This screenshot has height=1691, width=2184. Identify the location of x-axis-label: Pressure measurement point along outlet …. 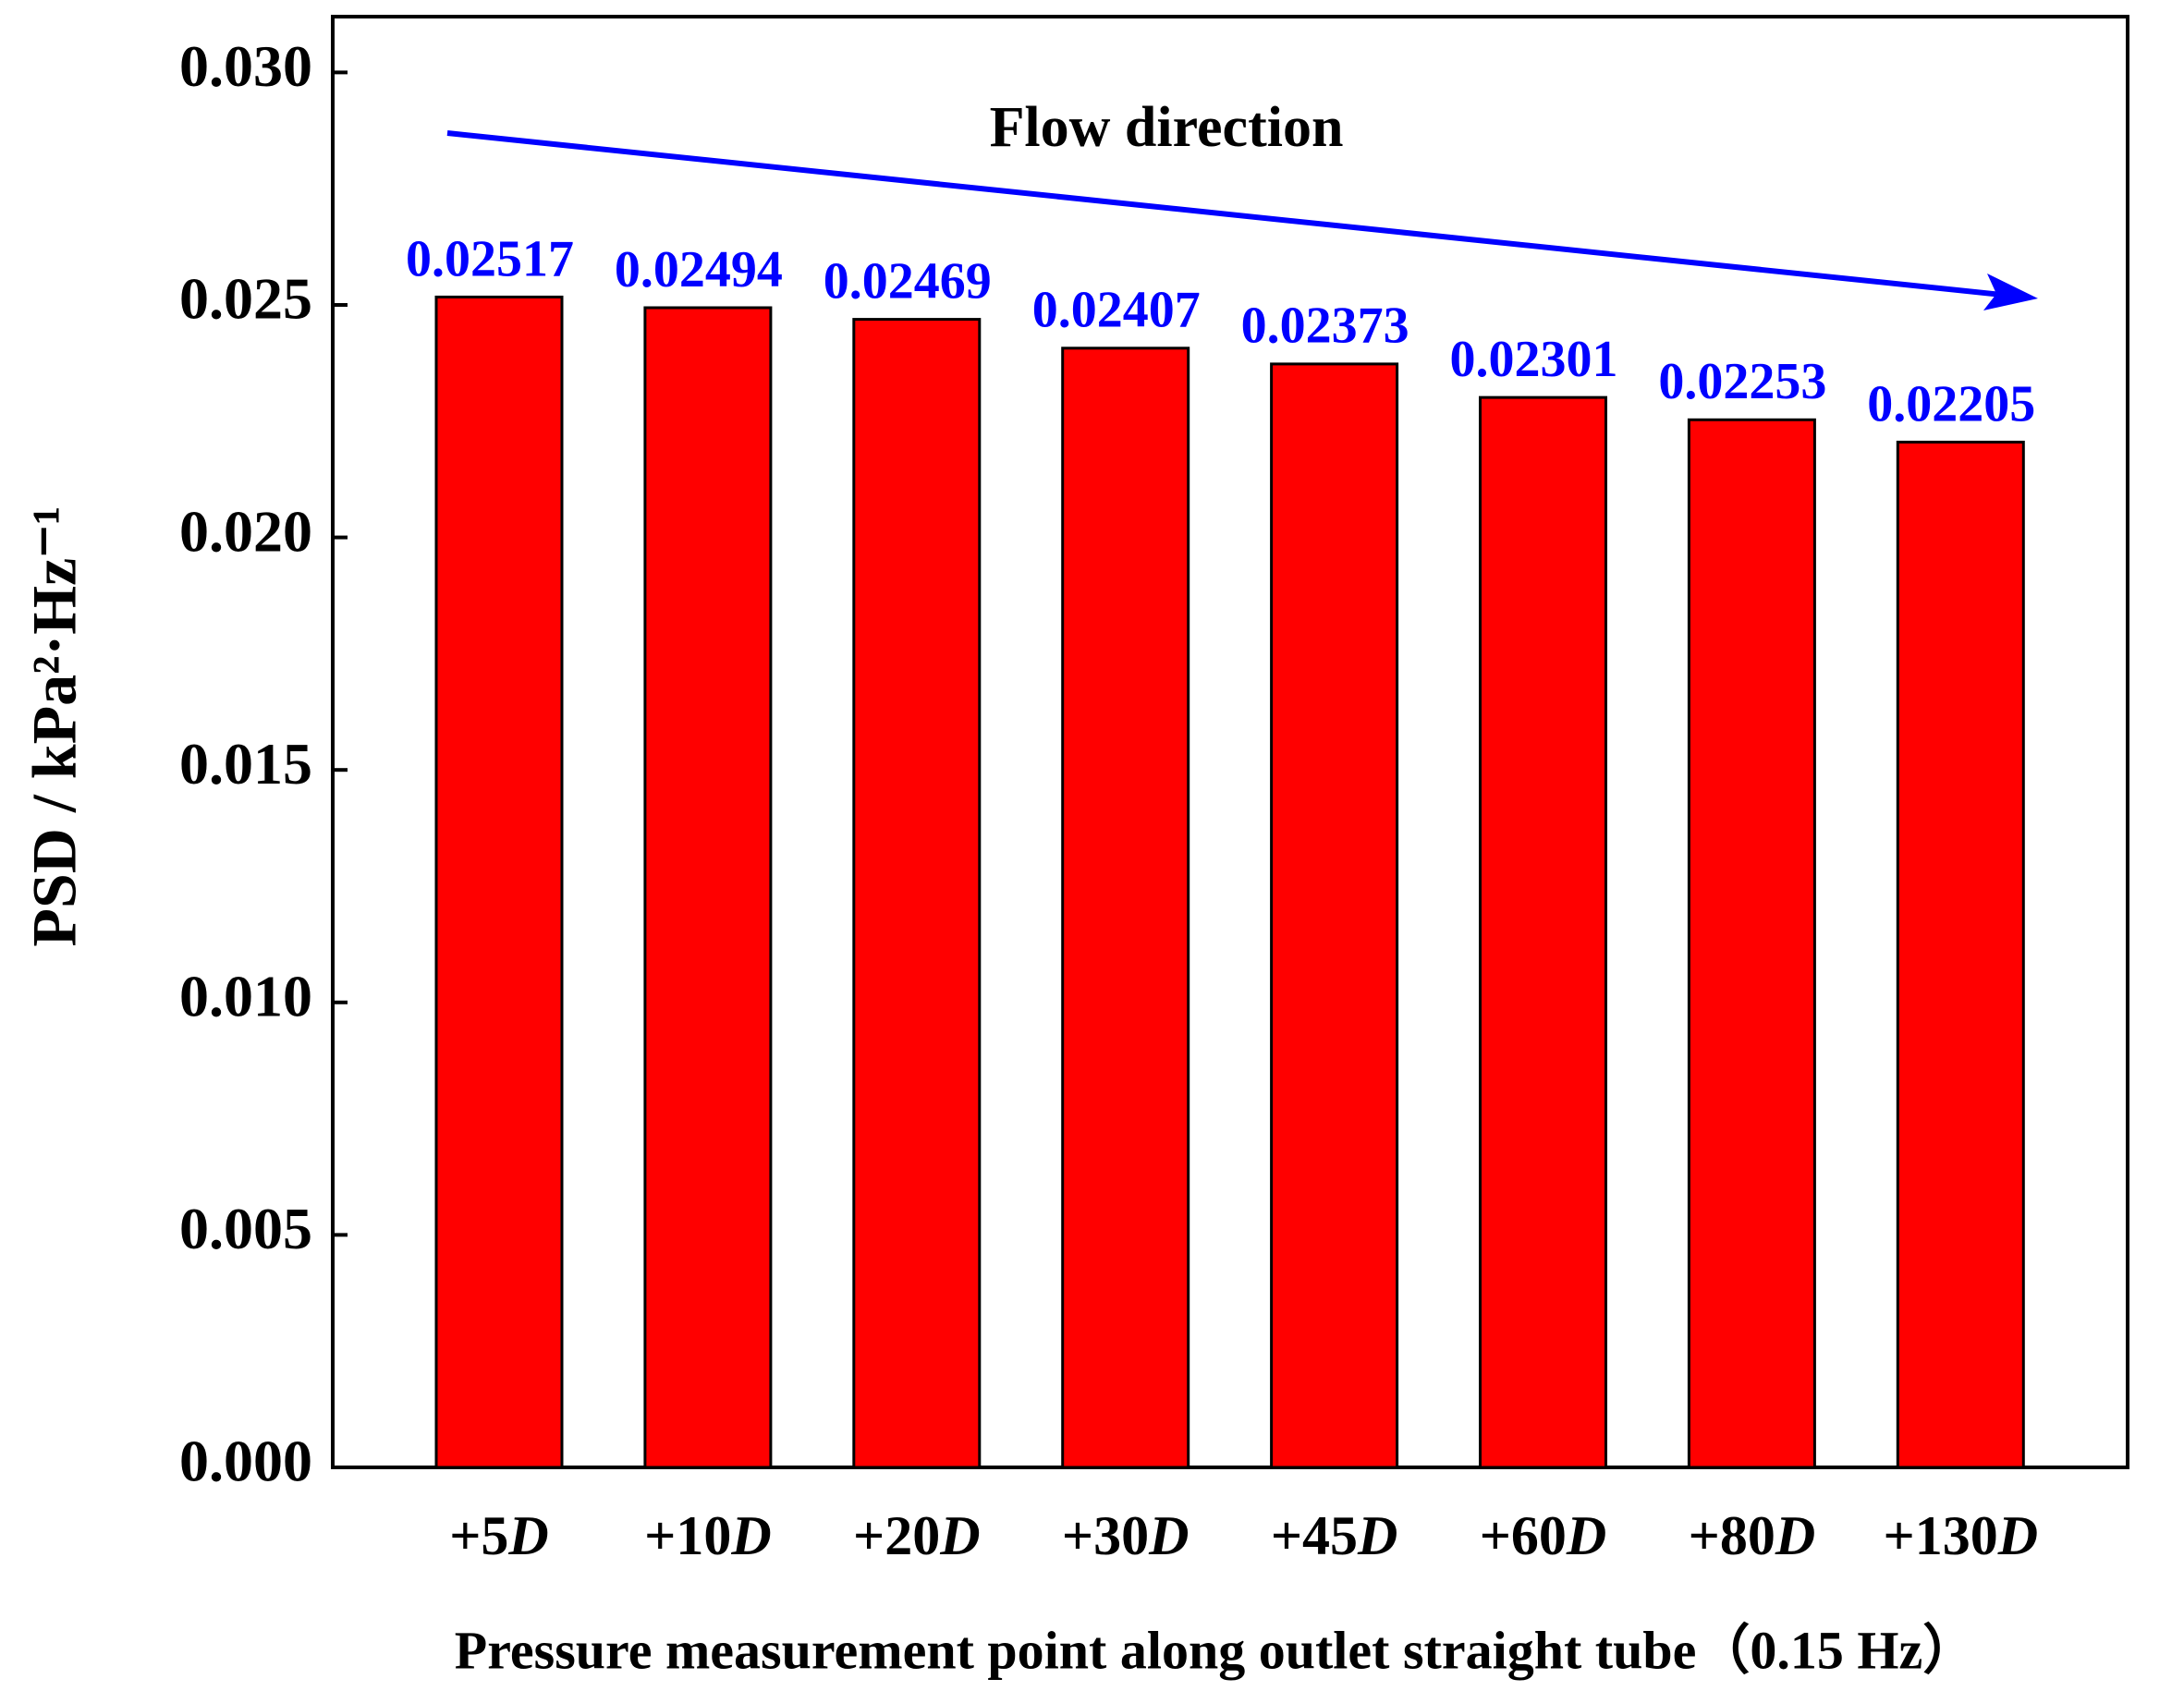
(1215, 1650).